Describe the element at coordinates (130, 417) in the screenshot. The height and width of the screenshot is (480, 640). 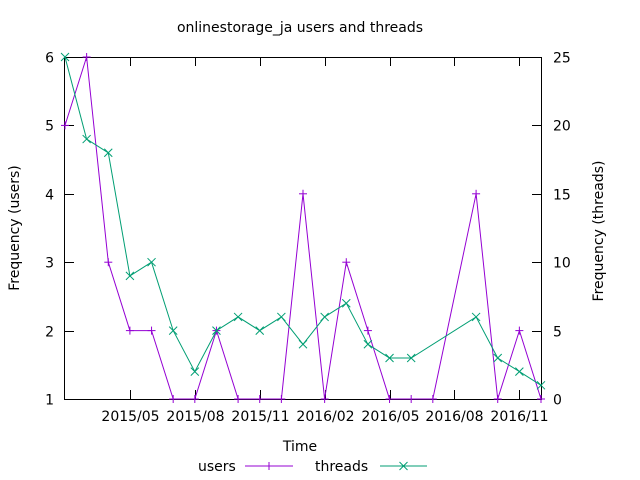
I see `x-tick-label: 2015/05` at that location.